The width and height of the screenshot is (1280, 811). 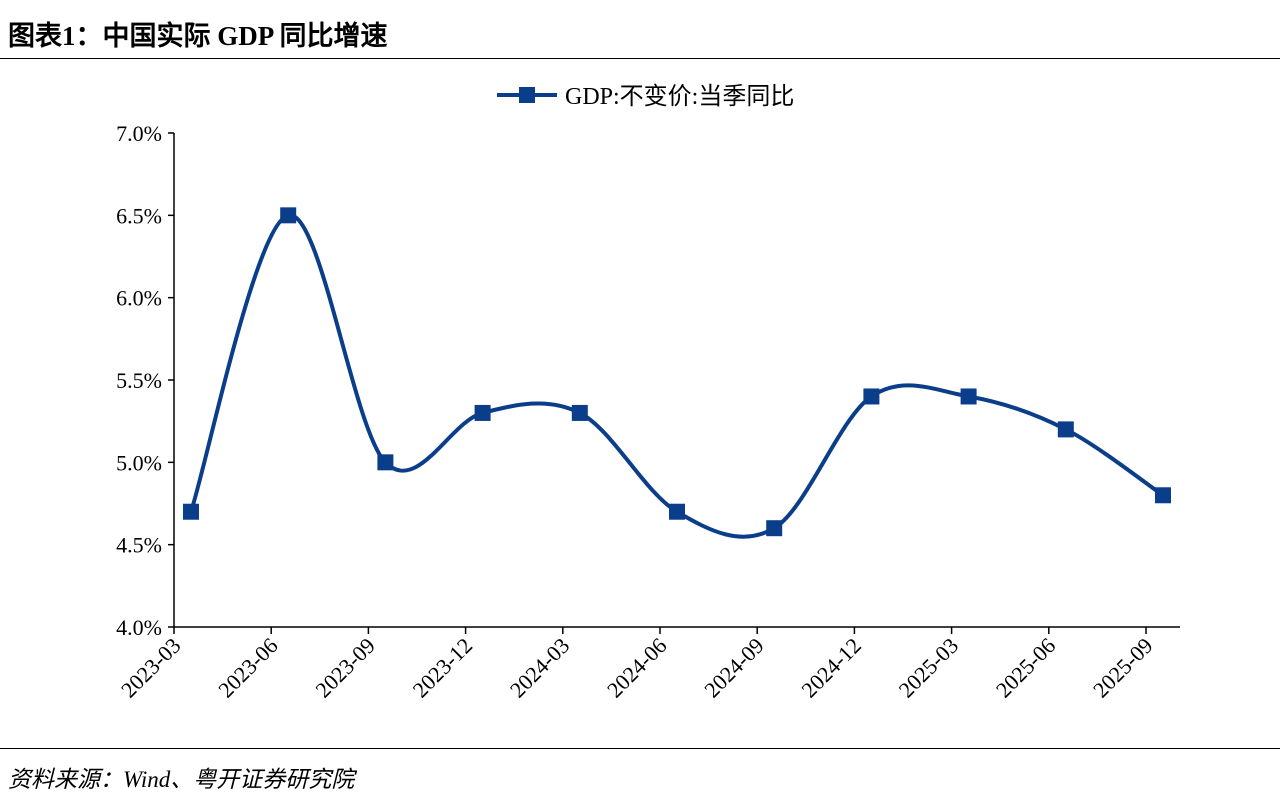 What do you see at coordinates (540, 668) in the screenshot?
I see `x-tick-label: 2024-03` at bounding box center [540, 668].